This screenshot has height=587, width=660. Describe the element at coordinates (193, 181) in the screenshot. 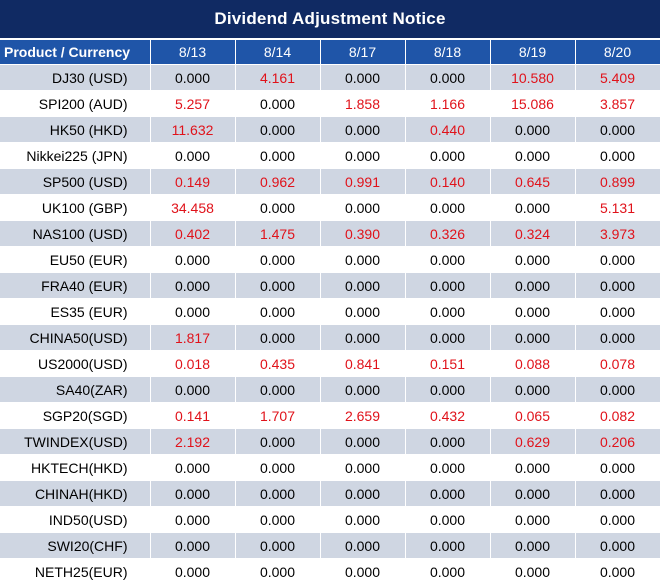

I see `value-cell: 0.149` at that location.